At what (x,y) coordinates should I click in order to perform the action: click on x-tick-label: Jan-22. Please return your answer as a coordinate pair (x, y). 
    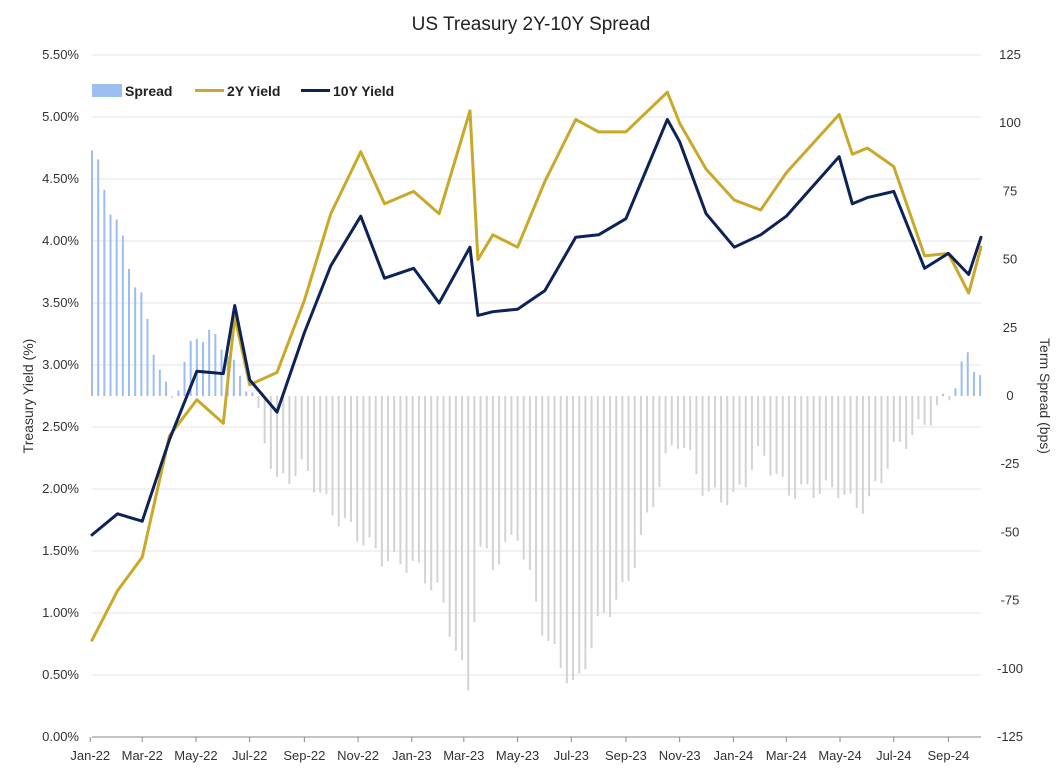
    Looking at the image, I should click on (90, 755).